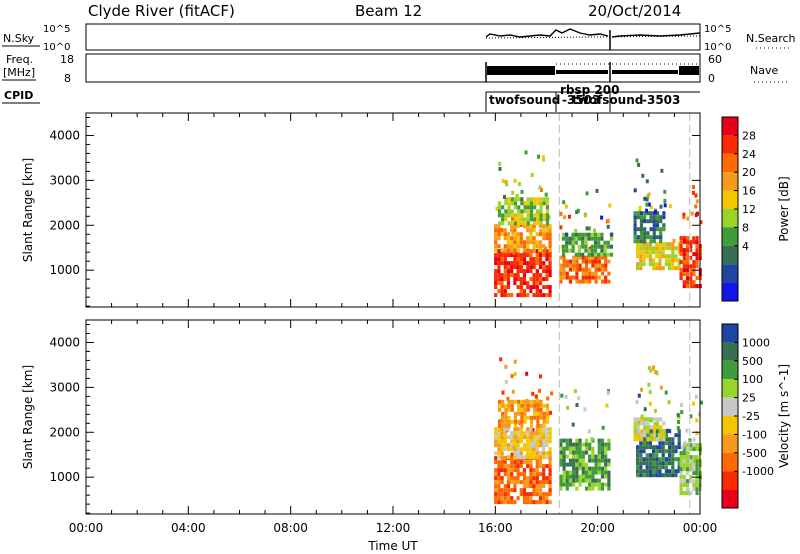 The image size is (800, 554). I want to click on x-axis-label: Time UT, so click(392, 546).